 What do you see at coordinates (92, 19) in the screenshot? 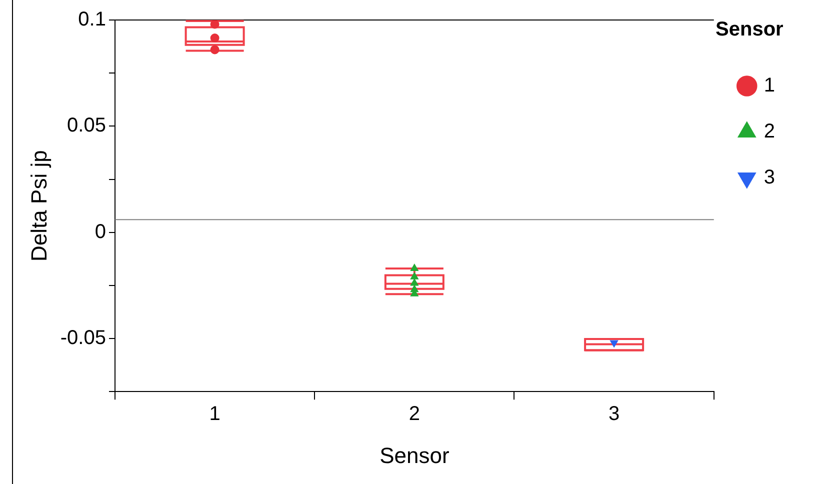
I see `y-tick-label: 0.1` at bounding box center [92, 19].